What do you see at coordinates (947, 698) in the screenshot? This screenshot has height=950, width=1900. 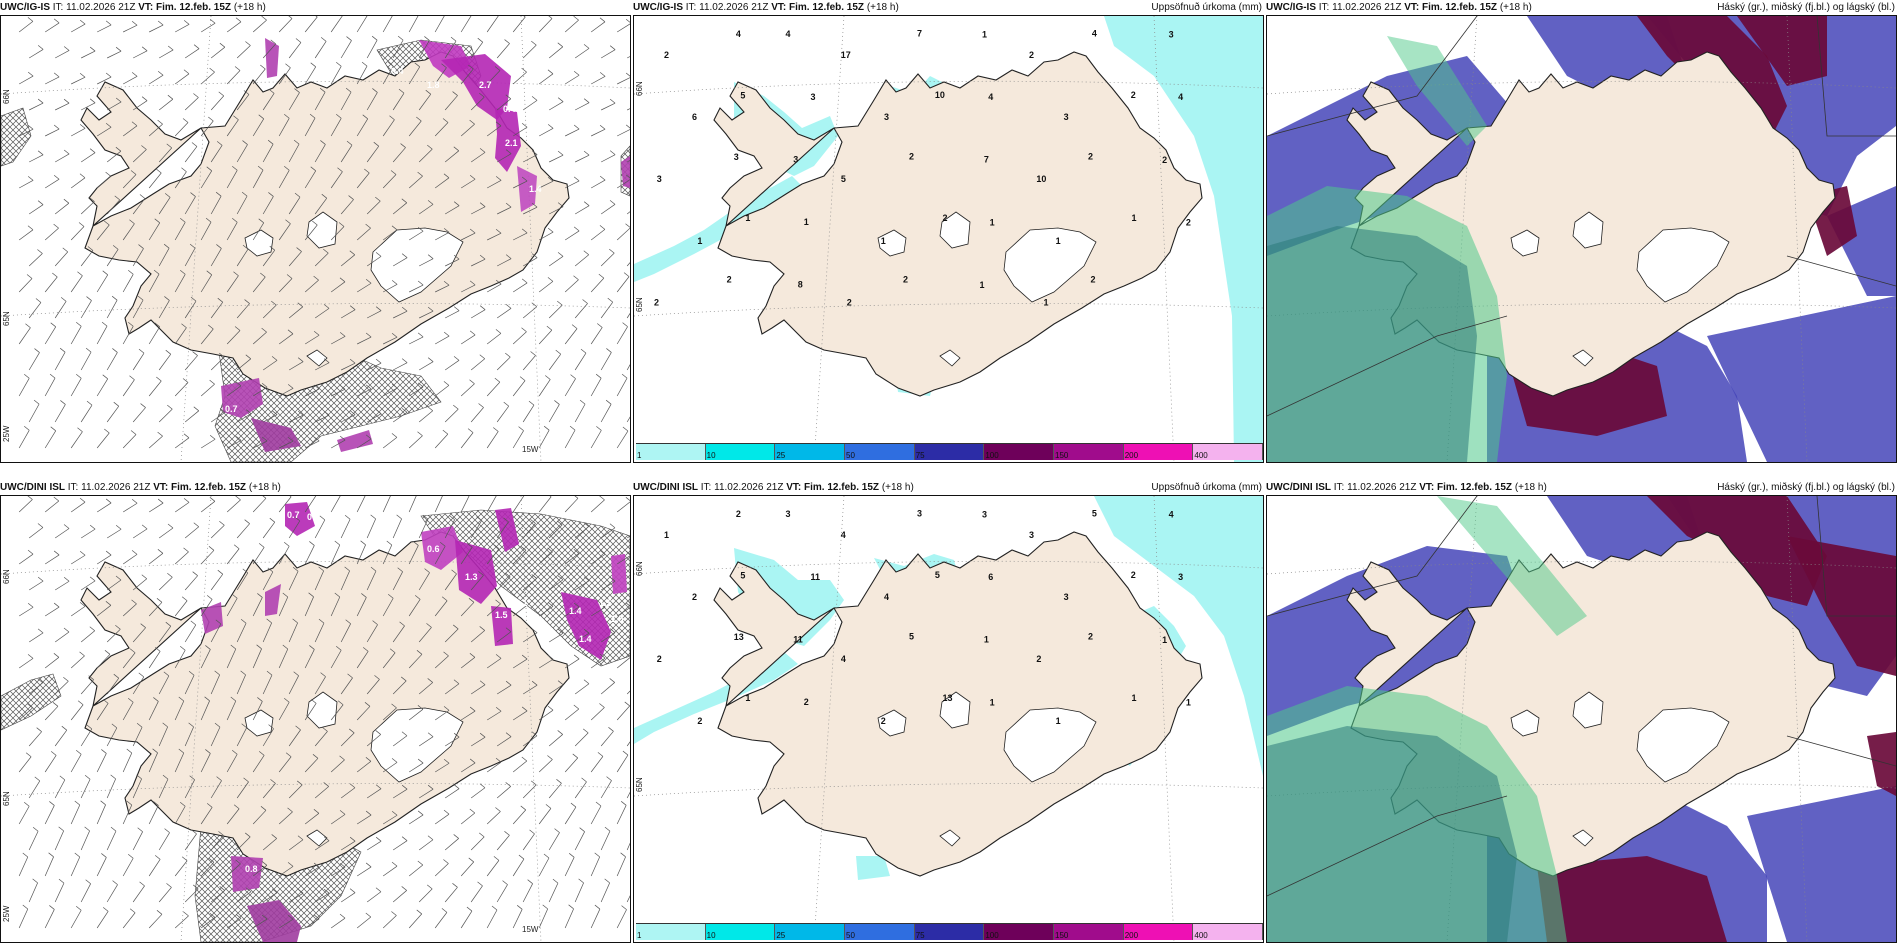 I see `precip-amount-label: 13` at bounding box center [947, 698].